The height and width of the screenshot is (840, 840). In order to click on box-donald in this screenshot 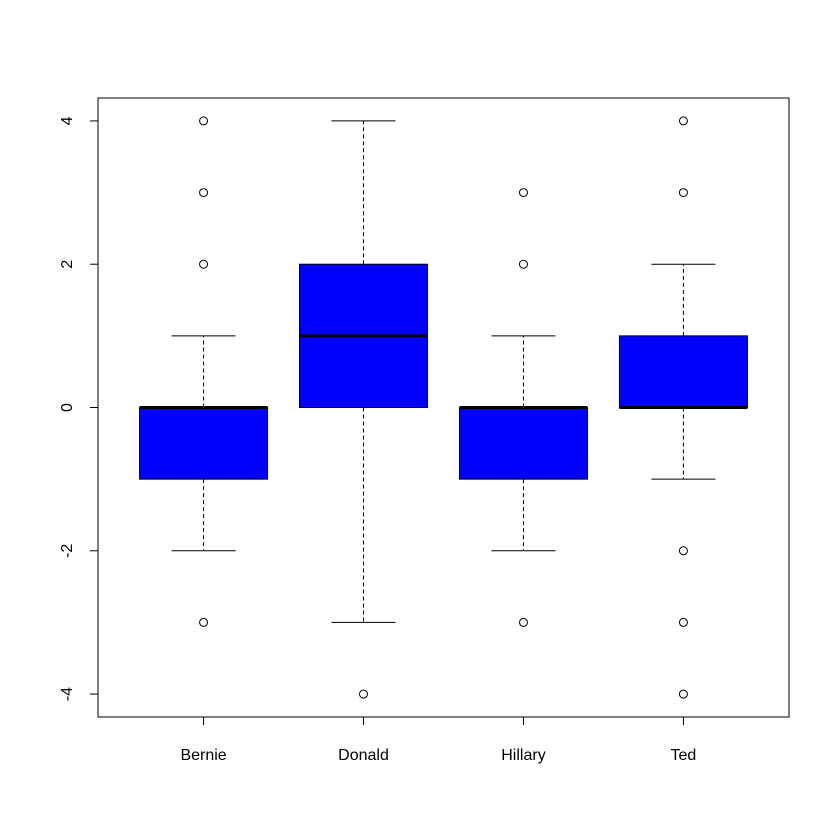, I will do `click(364, 409)`.